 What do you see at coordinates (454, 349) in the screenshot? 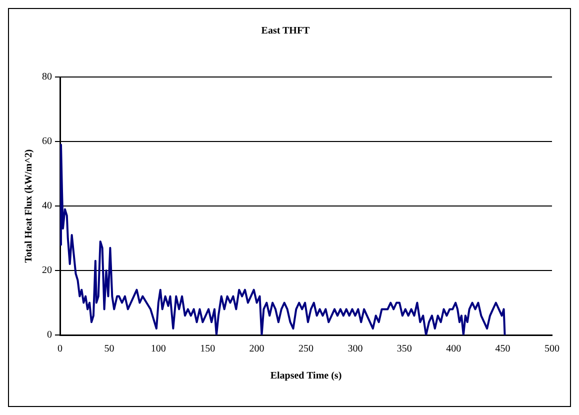
I see `x-tick-label: 400` at bounding box center [454, 349].